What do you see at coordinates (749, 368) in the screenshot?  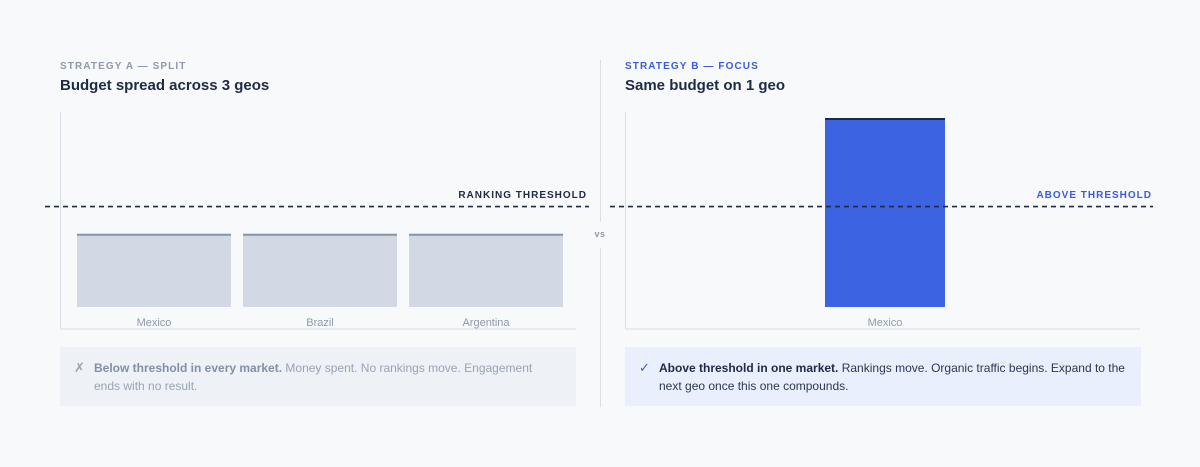 I see `strategy-b-note-bold: Above threshold in one market.` at bounding box center [749, 368].